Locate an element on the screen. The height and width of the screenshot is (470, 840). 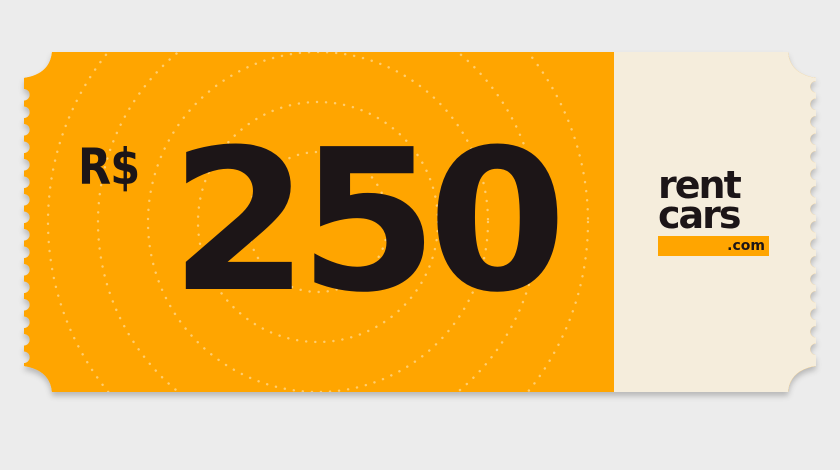
logo-domain-bar: .com is located at coordinates (713, 246).